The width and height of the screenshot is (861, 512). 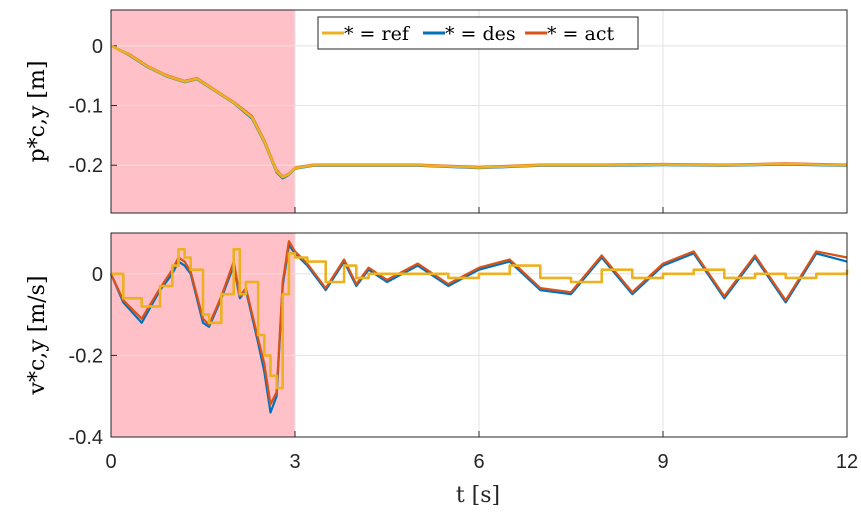 I want to click on y-tick-label: -0.1, so click(x=86, y=107).